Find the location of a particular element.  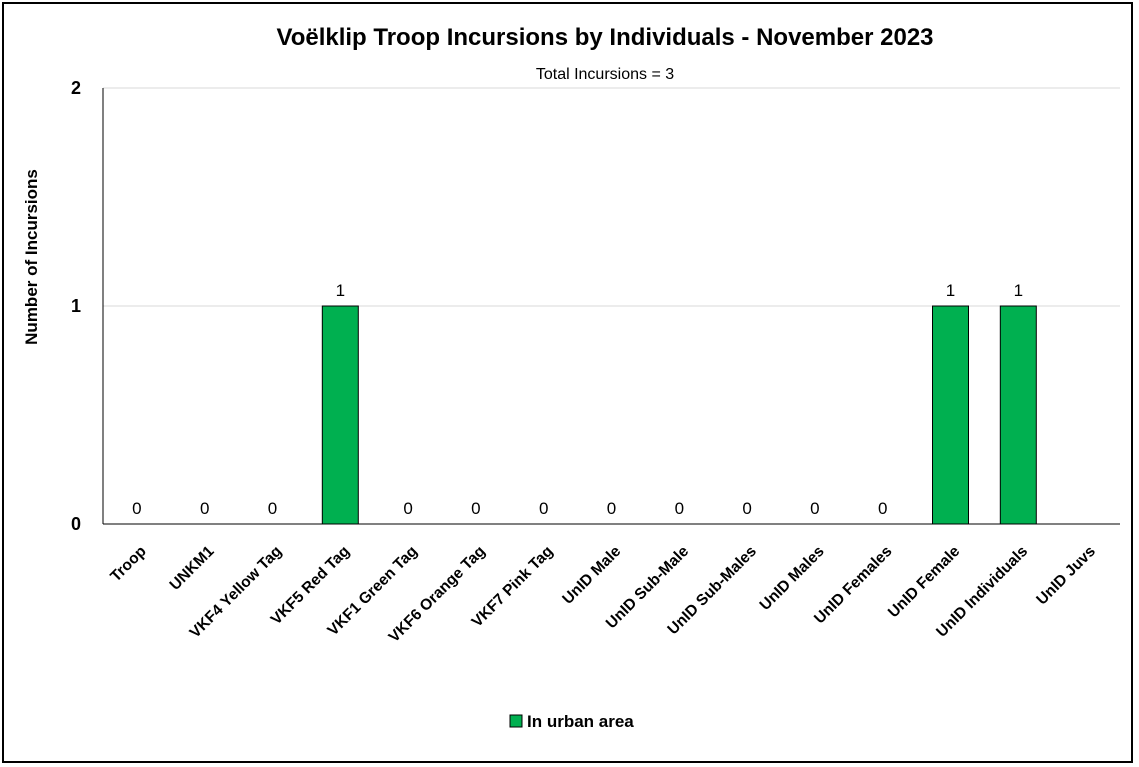

x-tick-label: UnID Male is located at coordinates (591, 575).